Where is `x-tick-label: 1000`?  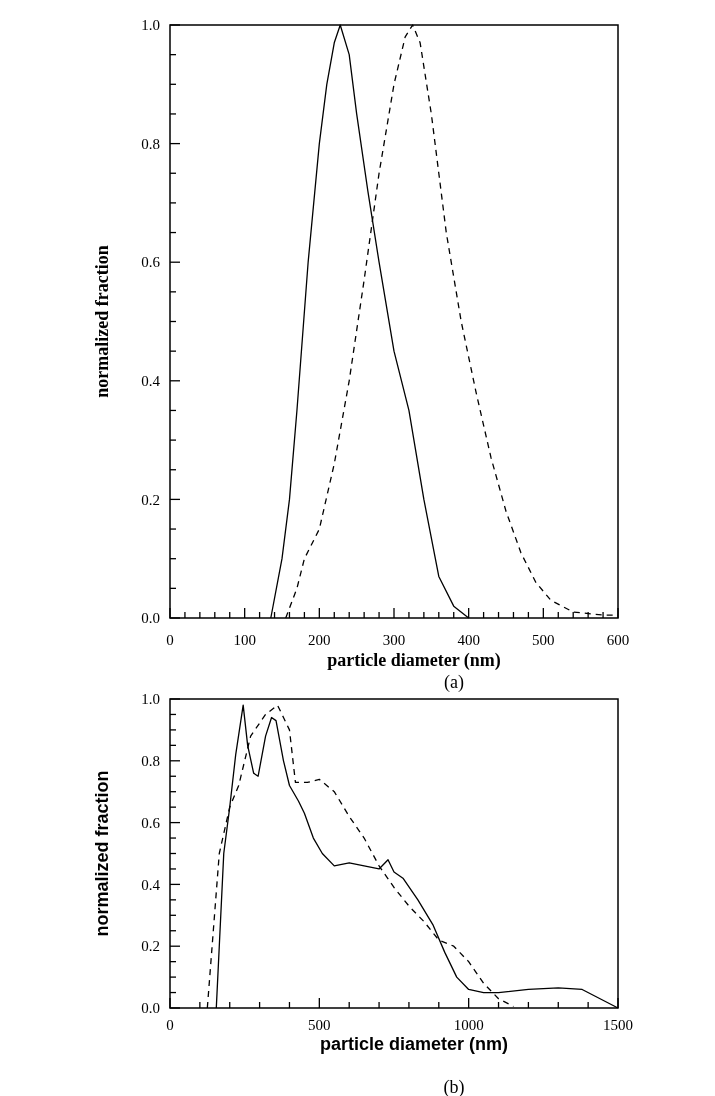
x-tick-label: 1000 is located at coordinates (468, 1025).